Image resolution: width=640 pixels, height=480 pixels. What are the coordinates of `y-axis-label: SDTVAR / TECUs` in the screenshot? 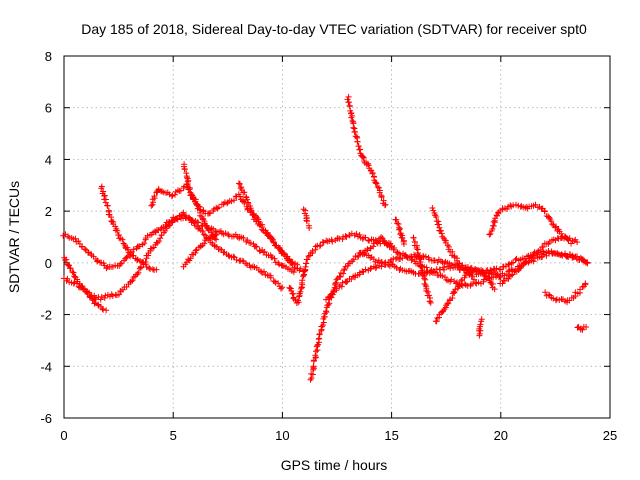 It's located at (14, 237).